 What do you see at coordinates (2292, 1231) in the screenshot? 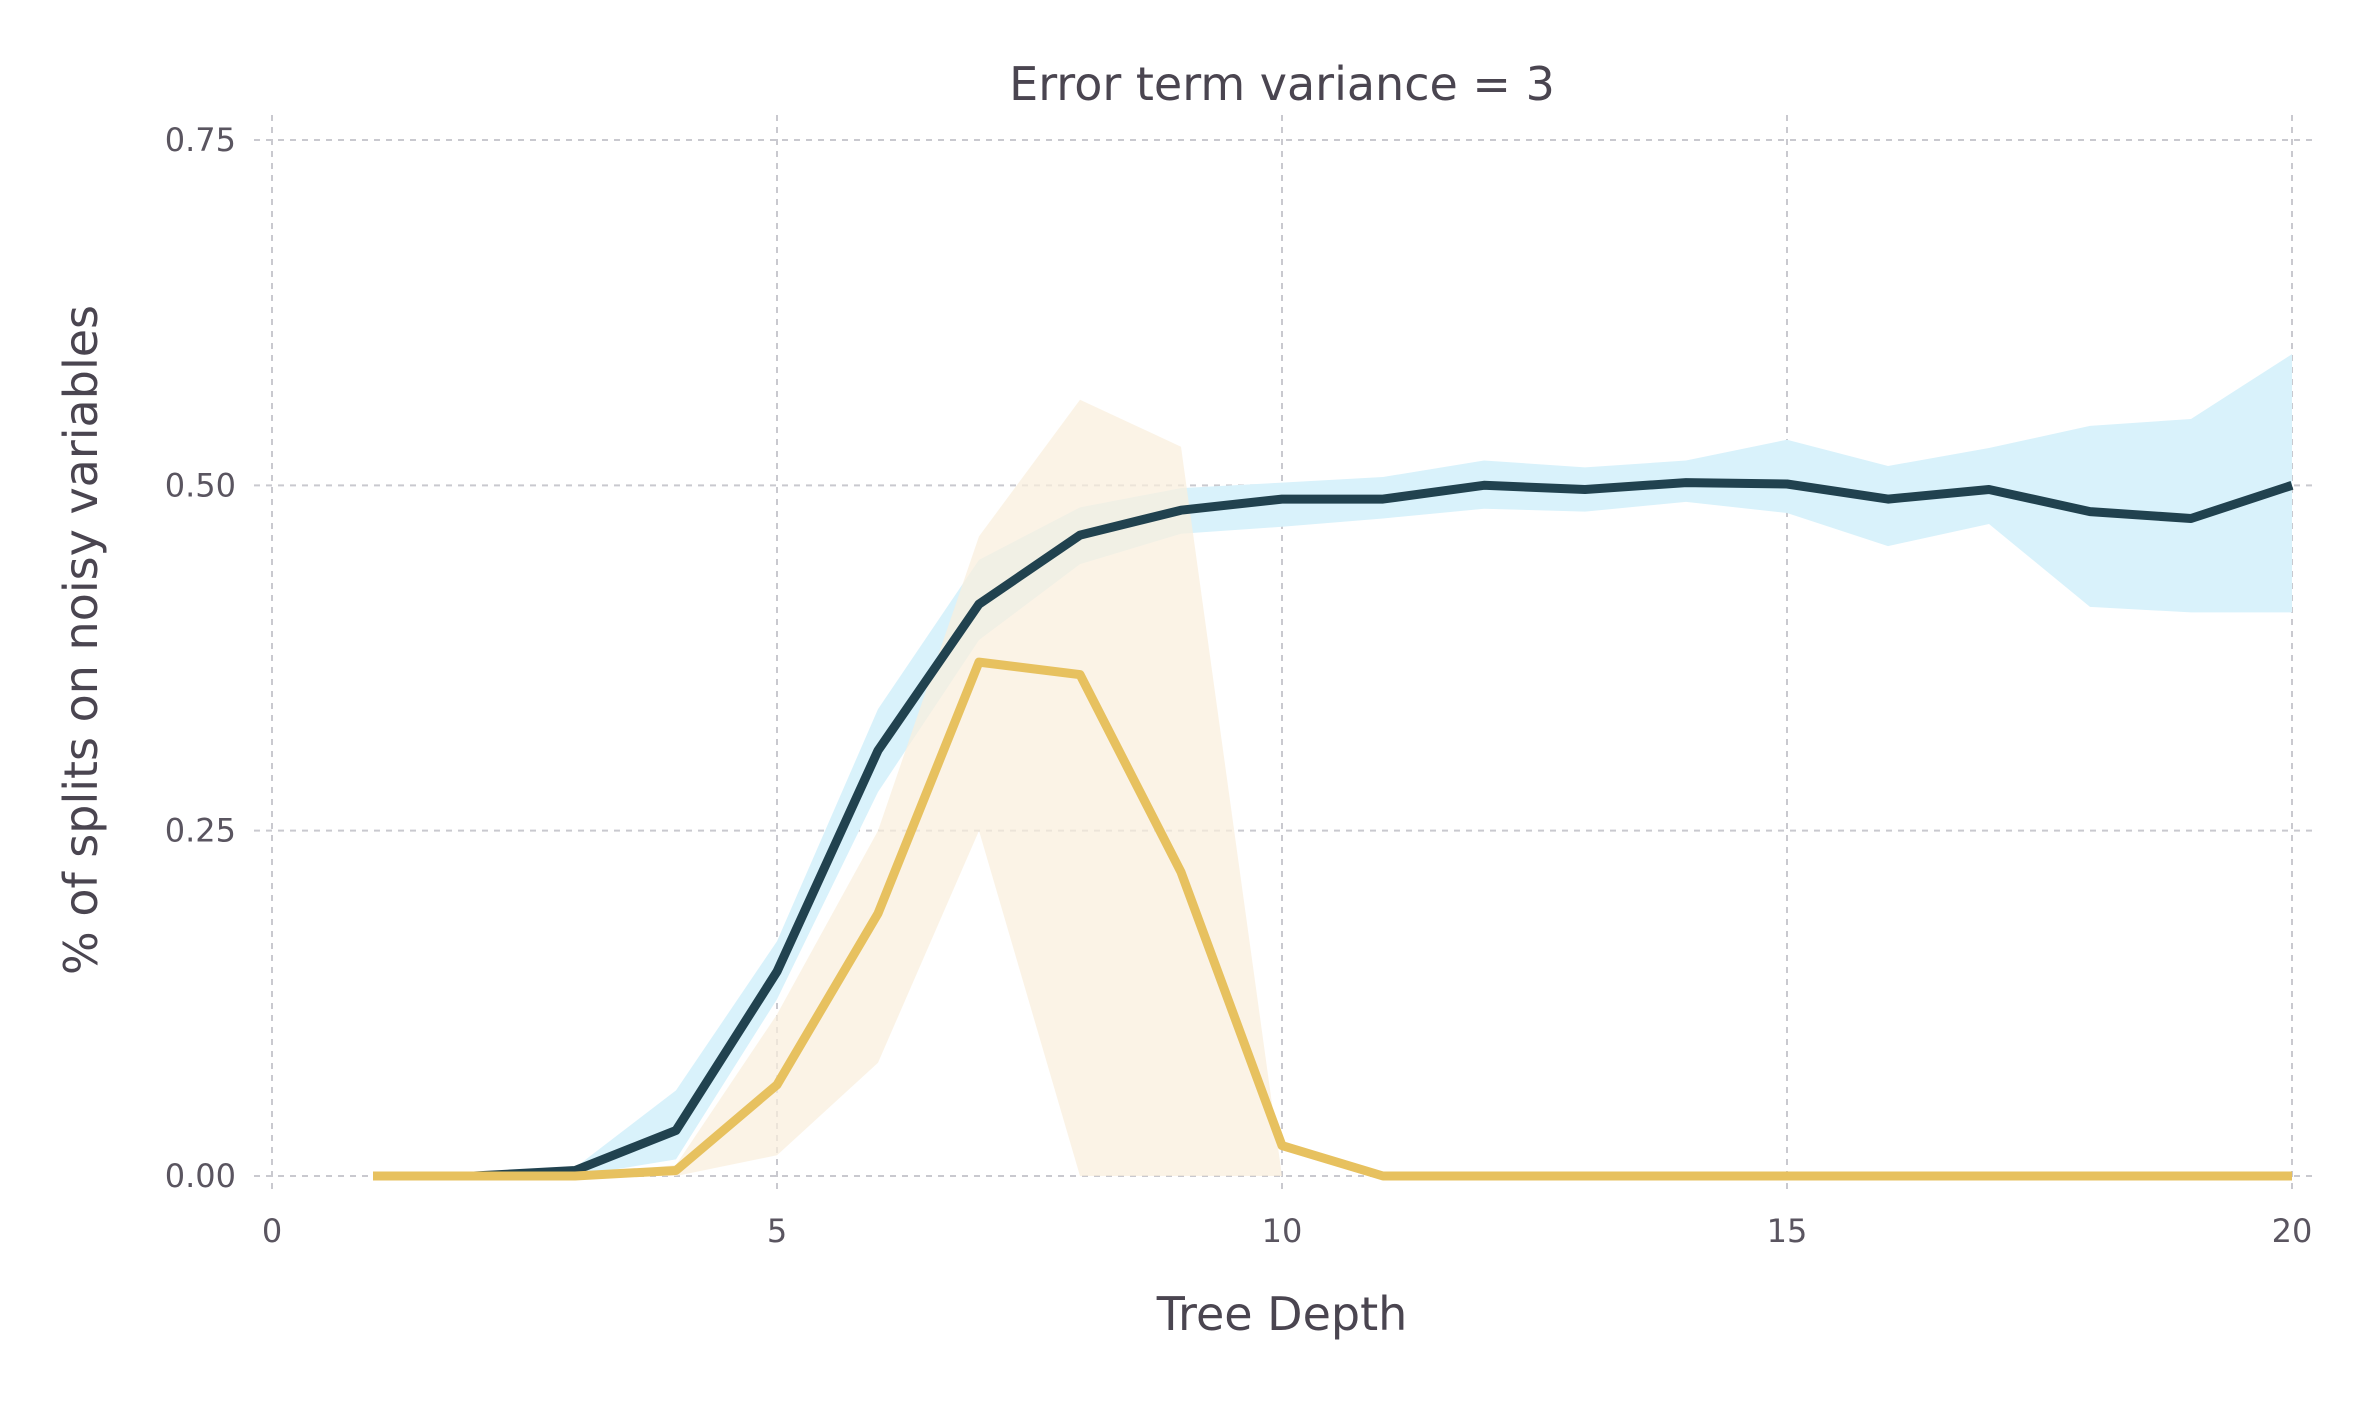
I see `x-tick-label-4: 20` at bounding box center [2292, 1231].